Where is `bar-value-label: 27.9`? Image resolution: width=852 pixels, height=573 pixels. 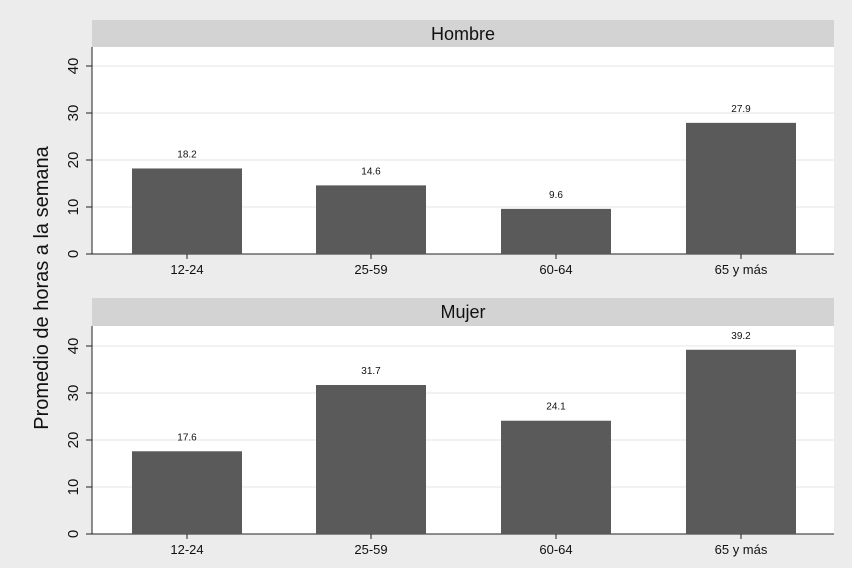 bar-value-label: 27.9 is located at coordinates (741, 109).